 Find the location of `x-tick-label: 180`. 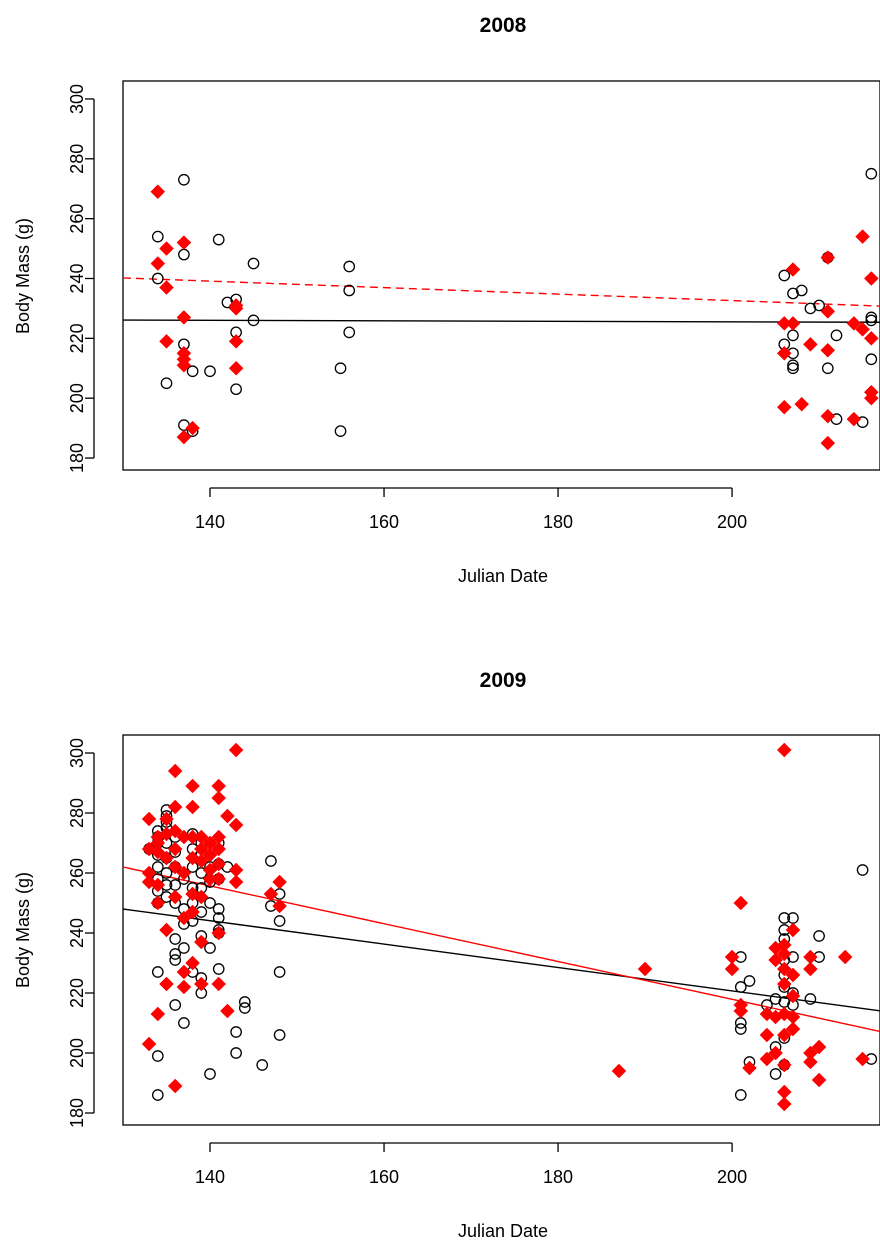

x-tick-label: 180 is located at coordinates (558, 522).